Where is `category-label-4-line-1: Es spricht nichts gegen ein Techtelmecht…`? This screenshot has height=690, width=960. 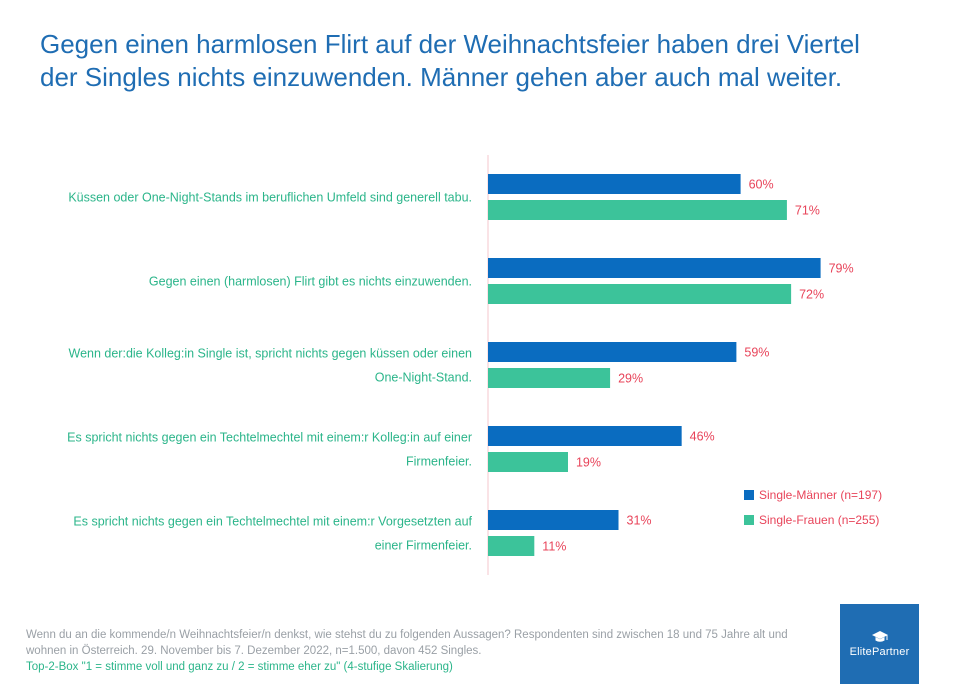 category-label-4-line-1: Es spricht nichts gegen ein Techtelmecht… is located at coordinates (269, 438).